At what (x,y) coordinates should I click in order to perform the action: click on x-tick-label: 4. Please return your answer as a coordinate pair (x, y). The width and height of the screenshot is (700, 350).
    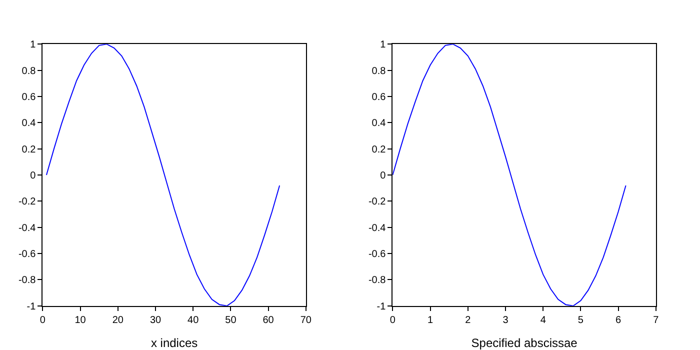
    Looking at the image, I should click on (543, 320).